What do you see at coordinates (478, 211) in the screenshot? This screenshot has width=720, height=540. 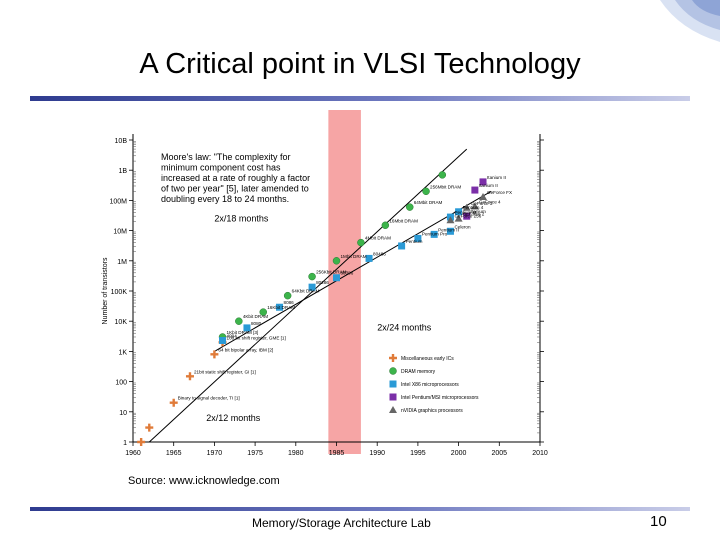 I see `point-label: Itanium` at bounding box center [478, 211].